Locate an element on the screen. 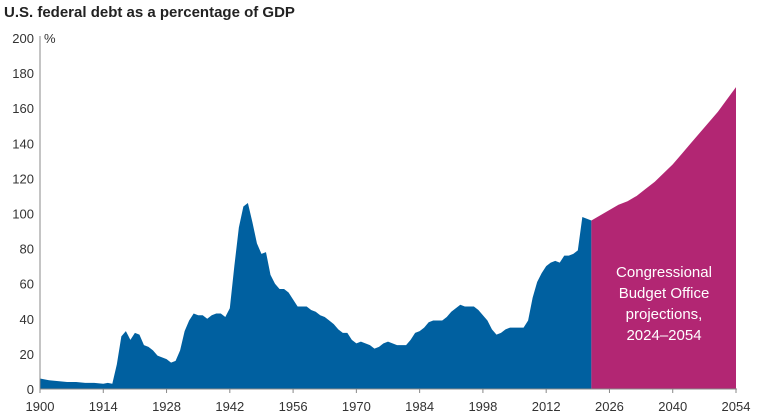  y-tick-label: 140 is located at coordinates (23, 143).